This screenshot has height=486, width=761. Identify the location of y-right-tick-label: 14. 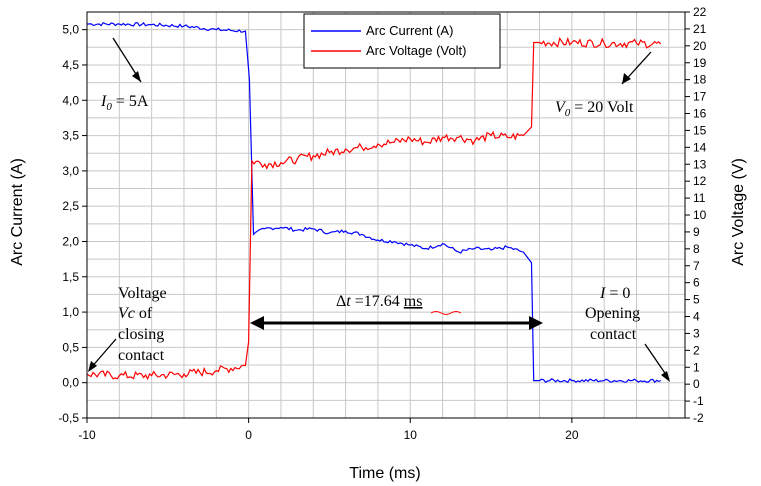
(700, 147).